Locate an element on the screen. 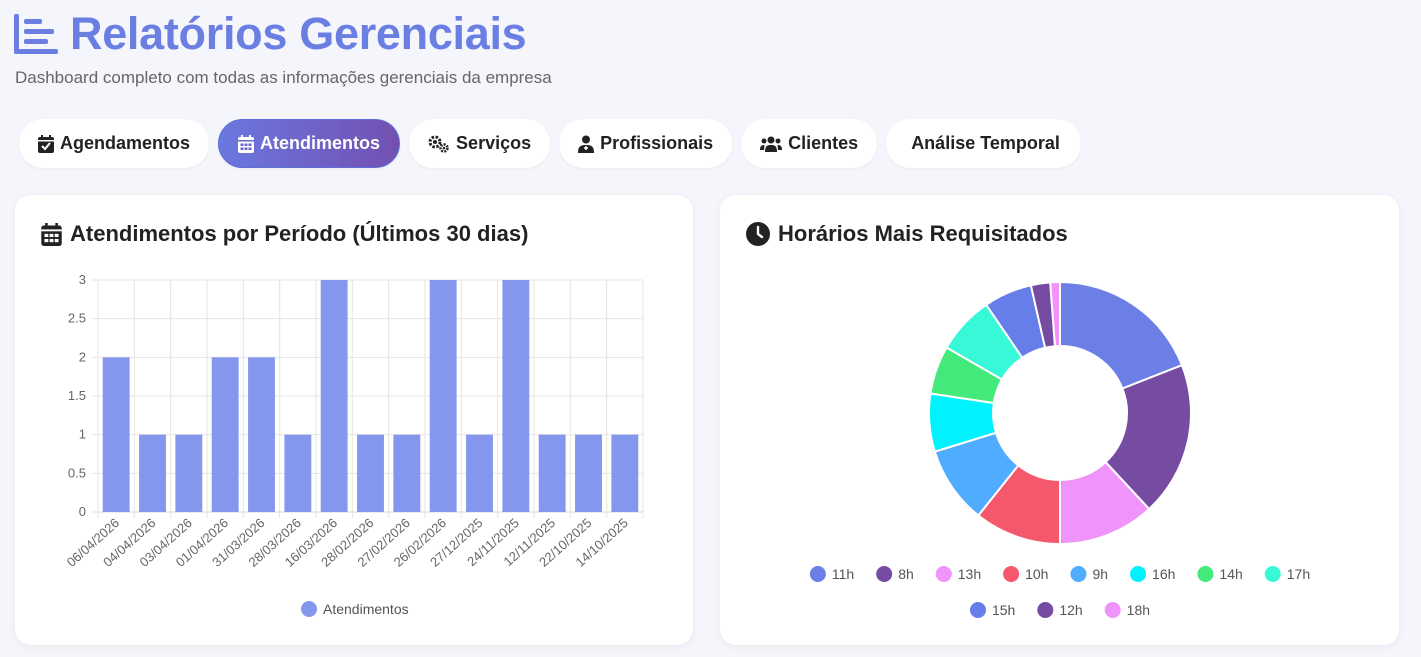 The width and height of the screenshot is (1421, 657). tab-profissionais: Profissionais is located at coordinates (646, 143).